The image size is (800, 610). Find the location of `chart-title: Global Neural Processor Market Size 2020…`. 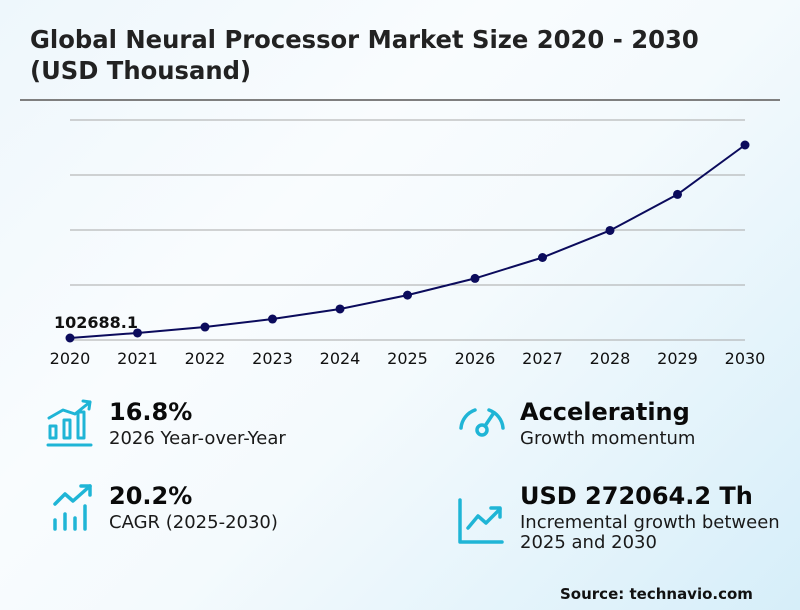

chart-title: Global Neural Processor Market Size 2020… is located at coordinates (364, 55).